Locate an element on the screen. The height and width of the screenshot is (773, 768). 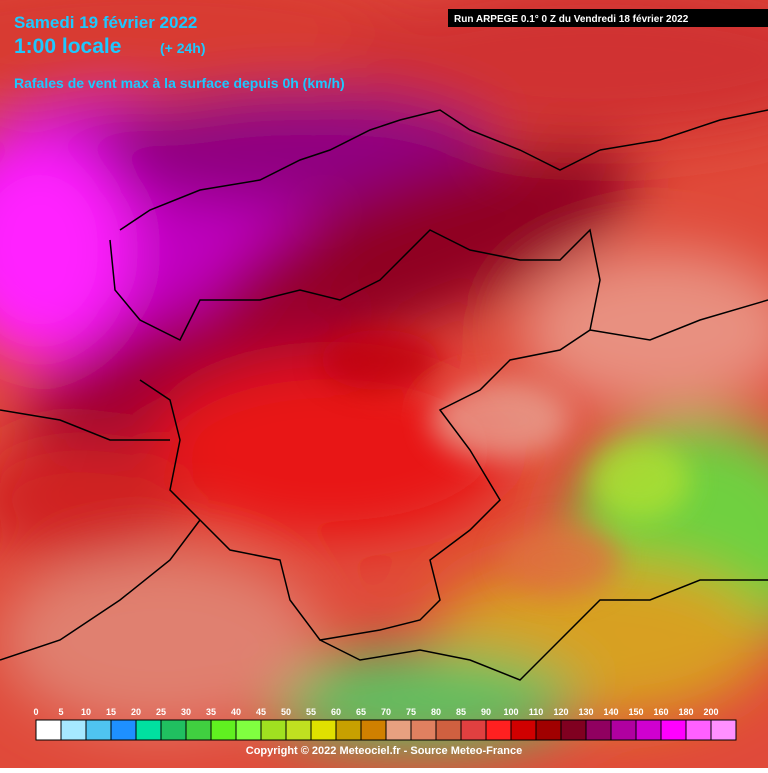
legend-label: 130 is located at coordinates (585, 712).